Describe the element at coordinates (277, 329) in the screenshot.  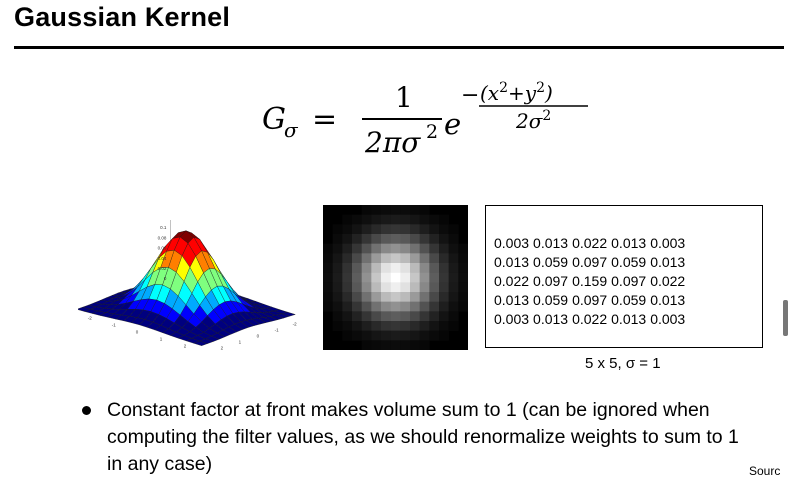
I see `plot-y-tick-label: -1` at that location.